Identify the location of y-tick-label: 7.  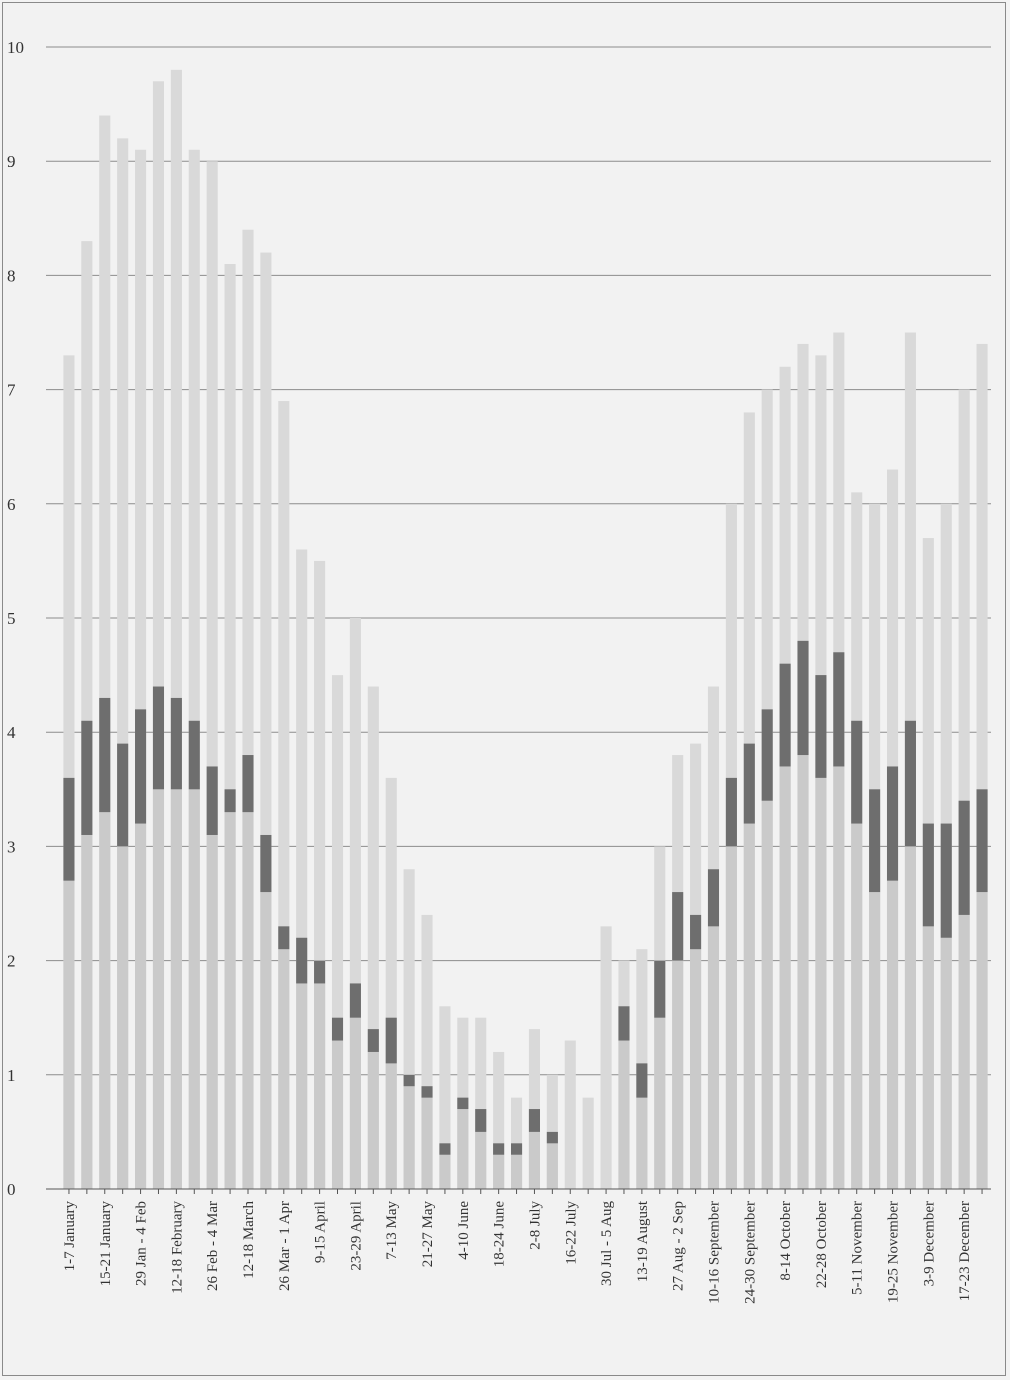
(11, 390).